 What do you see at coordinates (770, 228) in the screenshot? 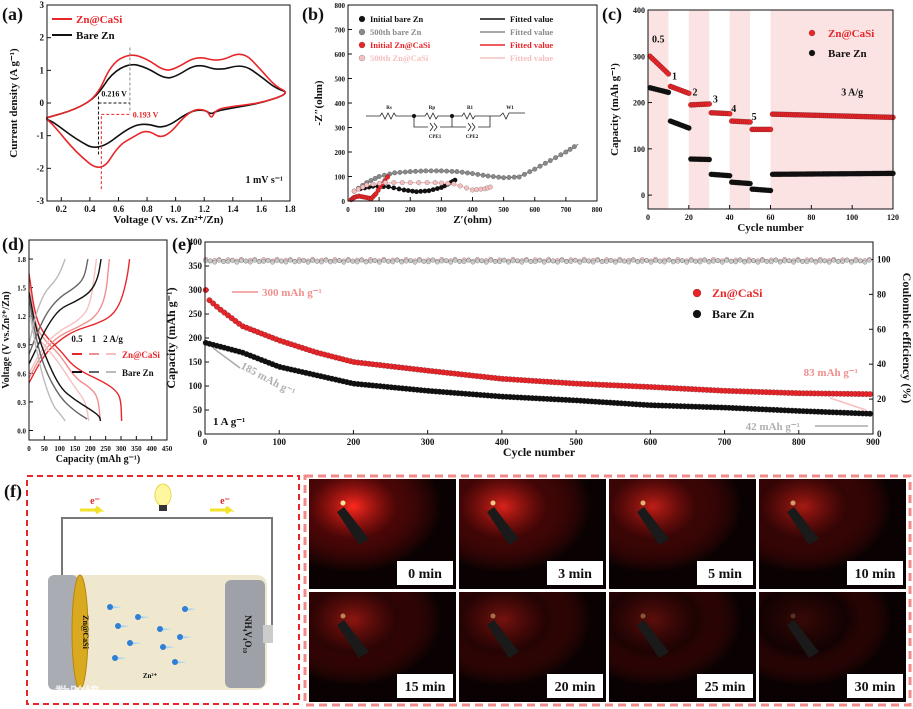
I see `x-axis-label: Cycle number` at bounding box center [770, 228].